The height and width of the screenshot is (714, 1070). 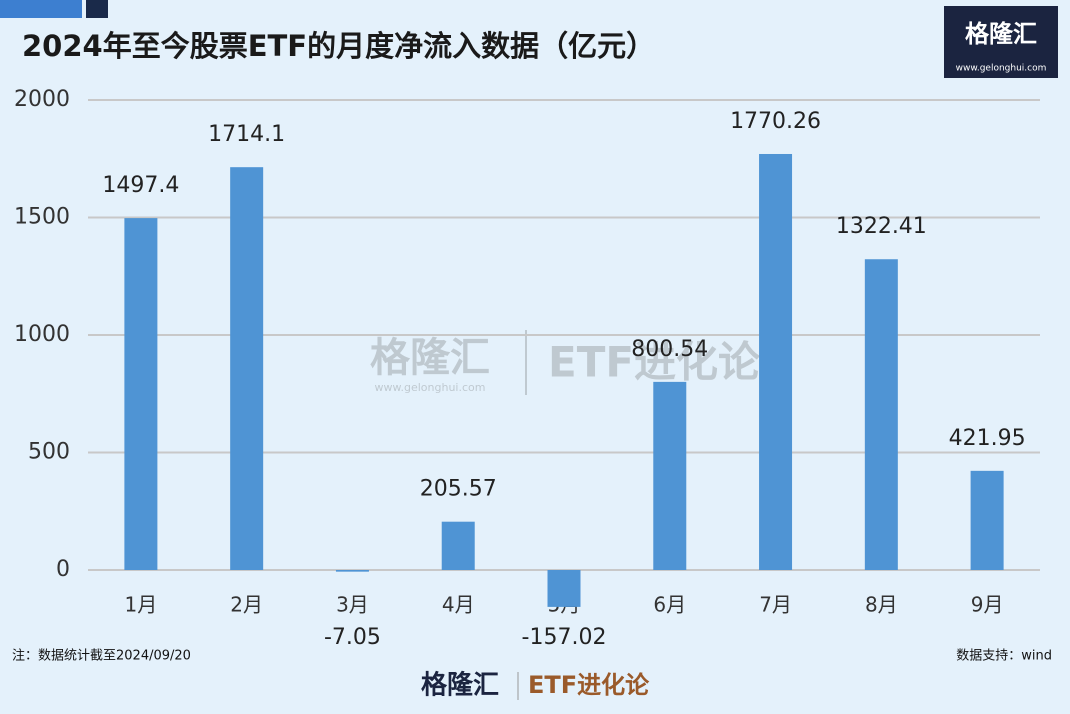 What do you see at coordinates (775, 121) in the screenshot?
I see `data-label: 1770.26` at bounding box center [775, 121].